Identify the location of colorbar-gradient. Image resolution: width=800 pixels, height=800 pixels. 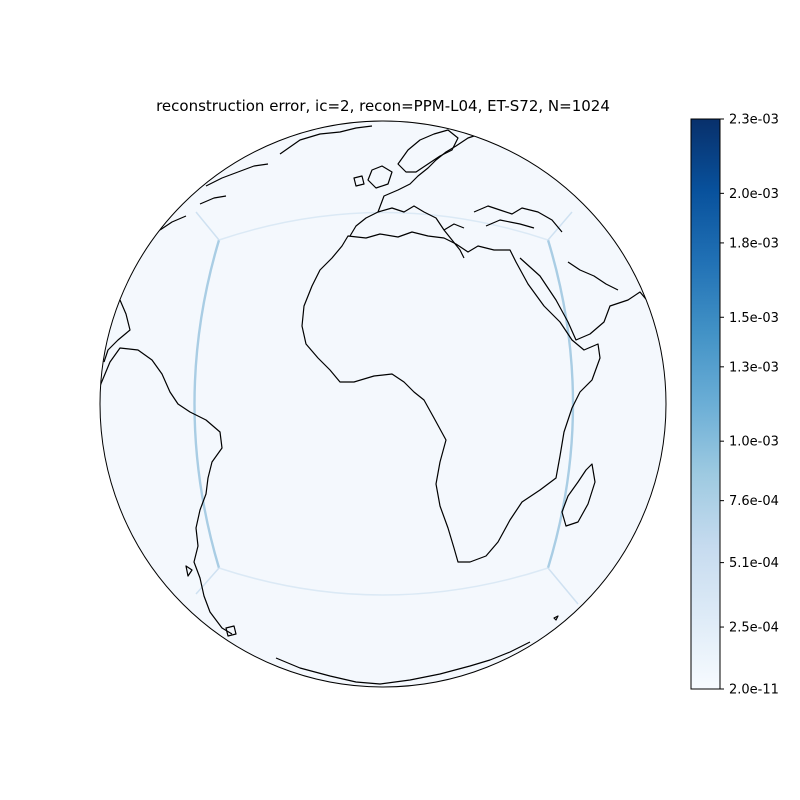
(705, 404).